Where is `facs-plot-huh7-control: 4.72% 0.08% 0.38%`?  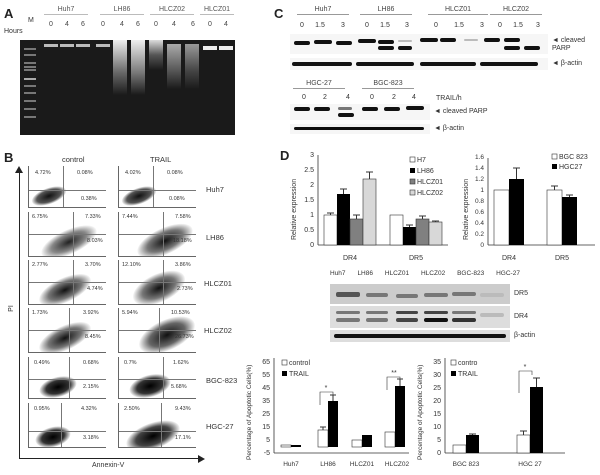 facs-plot-huh7-control: 4.72% 0.08% 0.38% is located at coordinates (67, 187).